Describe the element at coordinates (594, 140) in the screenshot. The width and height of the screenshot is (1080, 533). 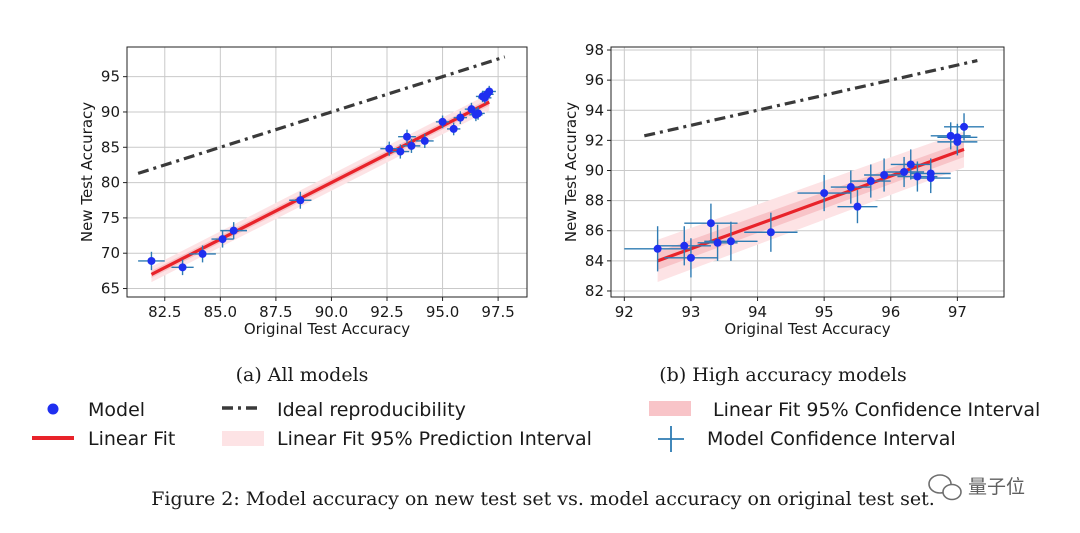
I see `y-tick-label: 92` at that location.